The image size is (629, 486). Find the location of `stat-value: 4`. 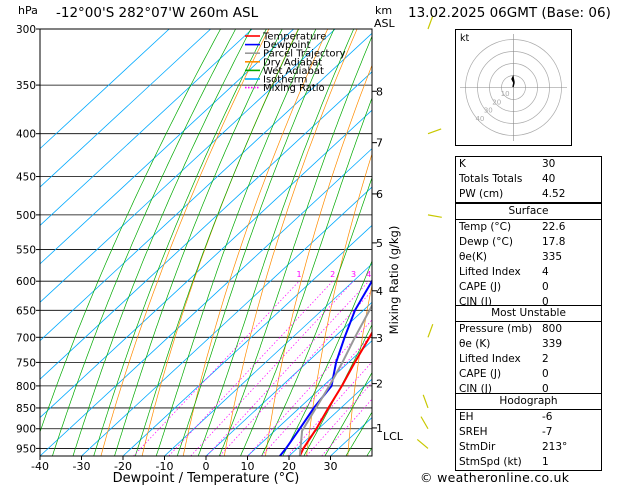

stat-value: 4 is located at coordinates (545, 272).